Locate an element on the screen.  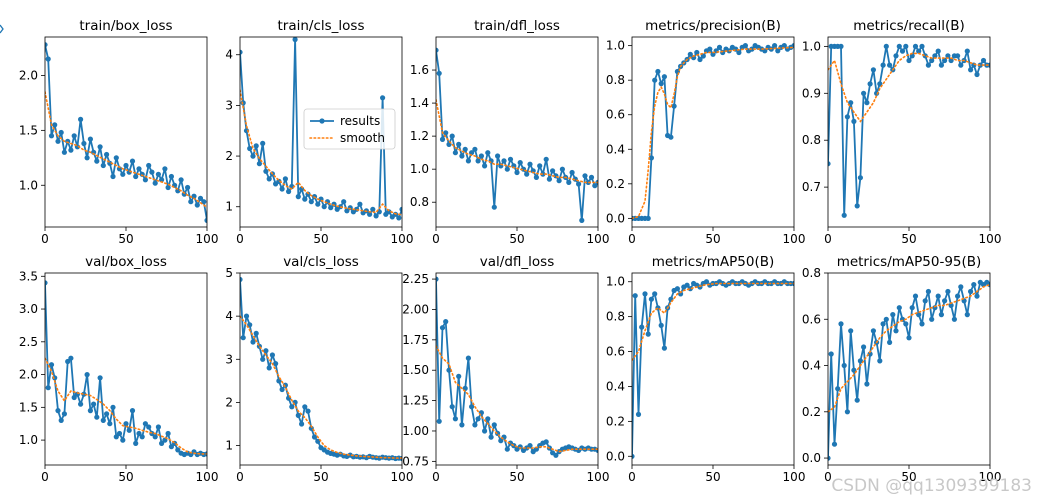
y-tick-label: 0.0 is located at coordinates (615, 456).